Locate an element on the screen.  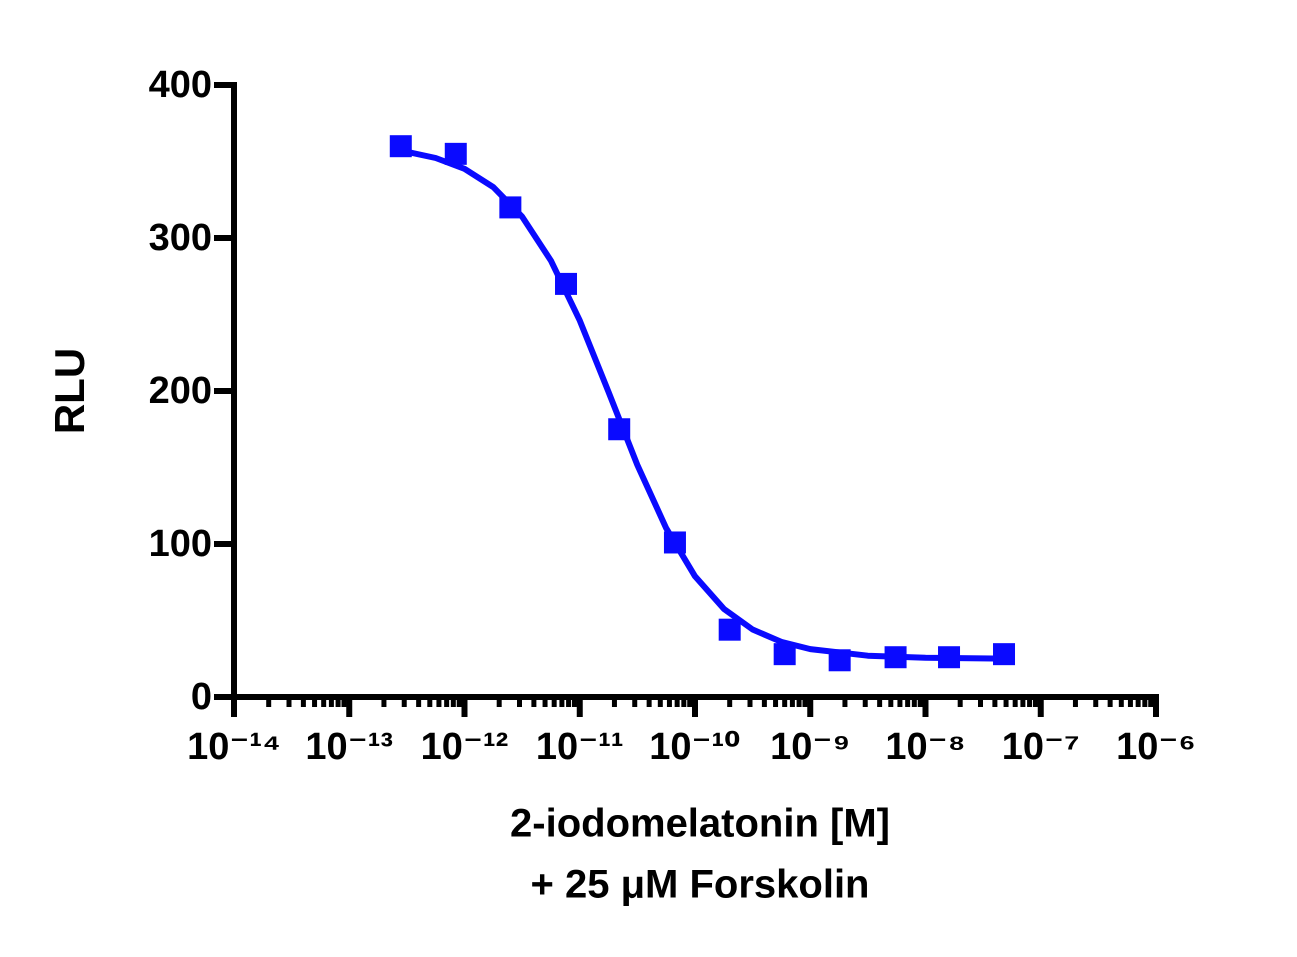
x-tick-label: 10⁻⁸ is located at coordinates (925, 747).